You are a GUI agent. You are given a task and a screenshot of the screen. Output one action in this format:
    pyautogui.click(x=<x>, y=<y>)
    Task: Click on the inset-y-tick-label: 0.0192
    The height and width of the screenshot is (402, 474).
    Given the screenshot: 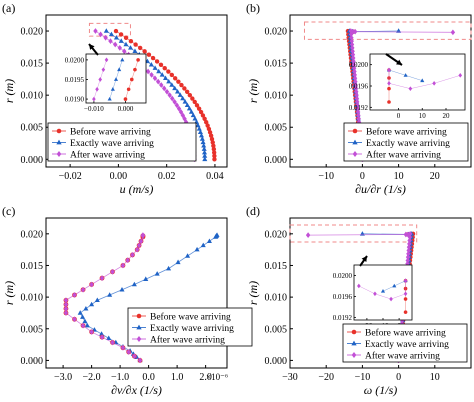 What is the action you would take?
    pyautogui.click(x=343, y=318)
    